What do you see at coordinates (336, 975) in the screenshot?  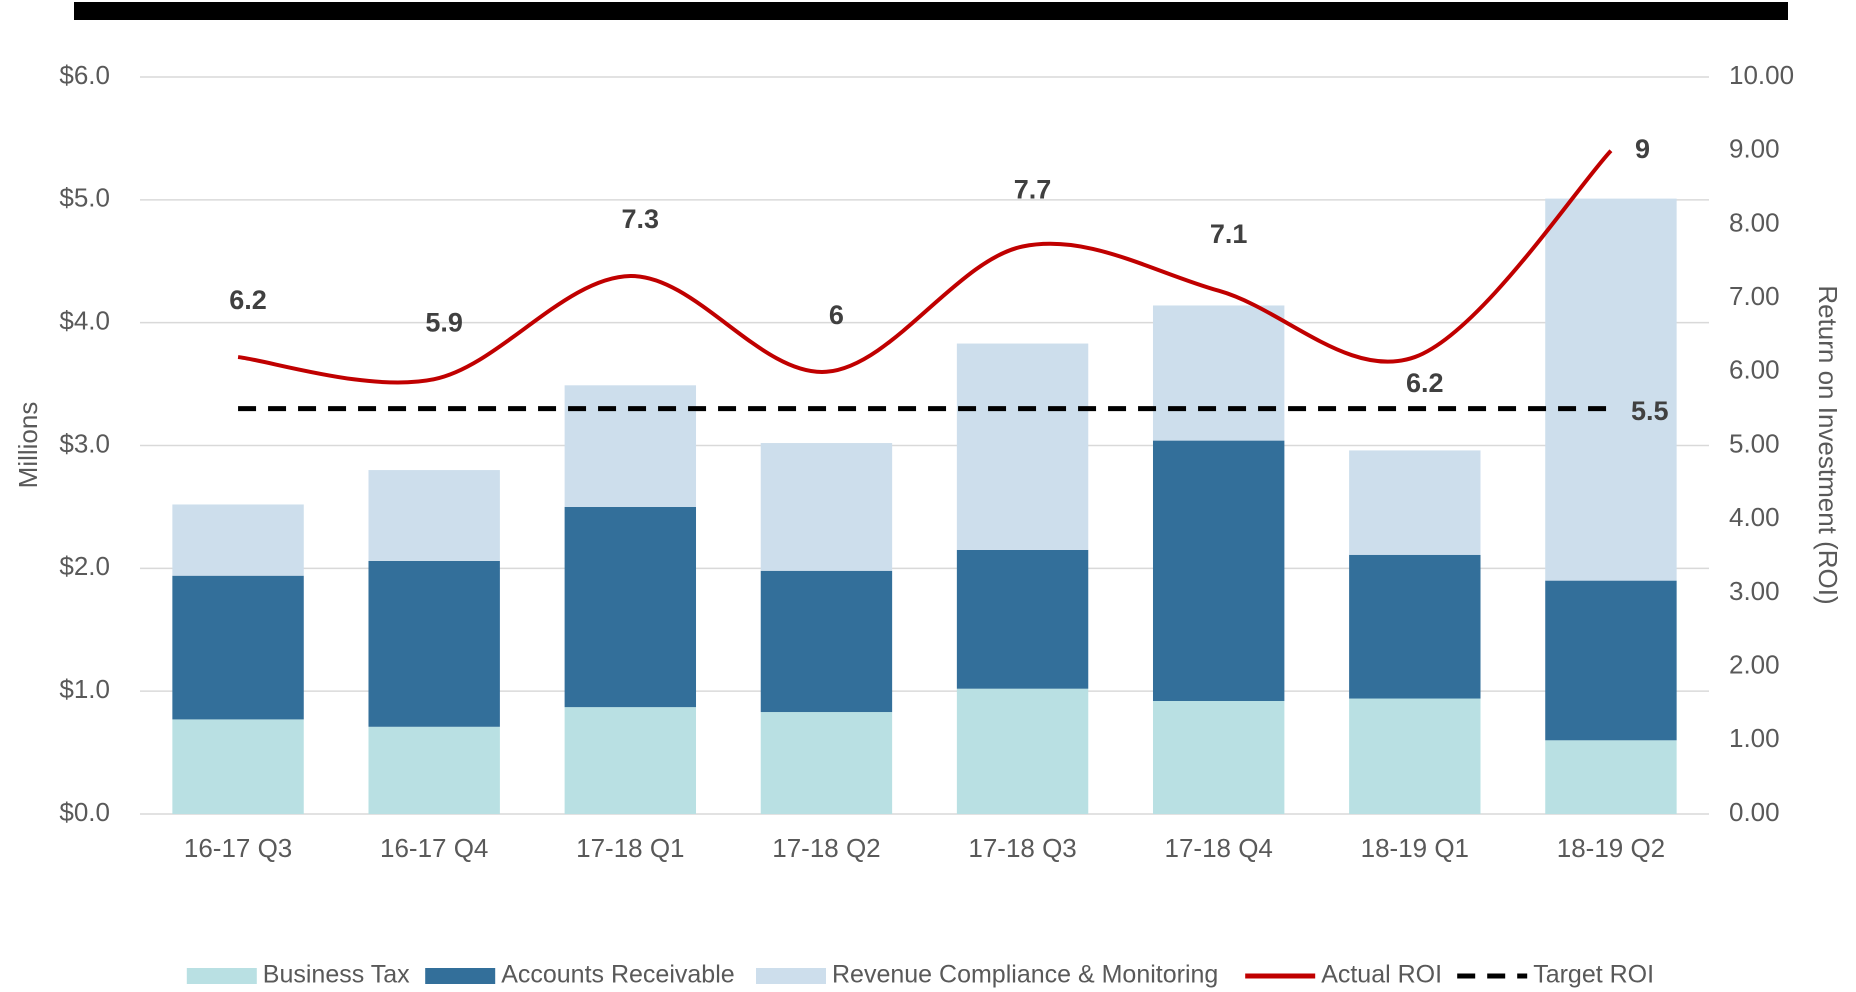 I see `legend-label: Business Tax` at bounding box center [336, 975].